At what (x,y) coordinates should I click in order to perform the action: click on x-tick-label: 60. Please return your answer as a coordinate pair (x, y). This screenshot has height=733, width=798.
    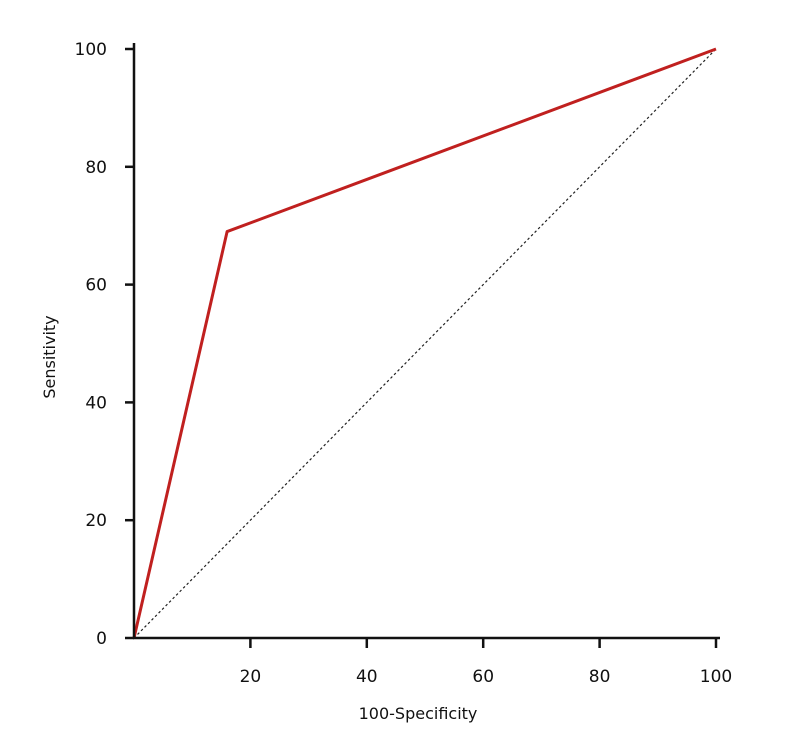
    Looking at the image, I should click on (483, 677).